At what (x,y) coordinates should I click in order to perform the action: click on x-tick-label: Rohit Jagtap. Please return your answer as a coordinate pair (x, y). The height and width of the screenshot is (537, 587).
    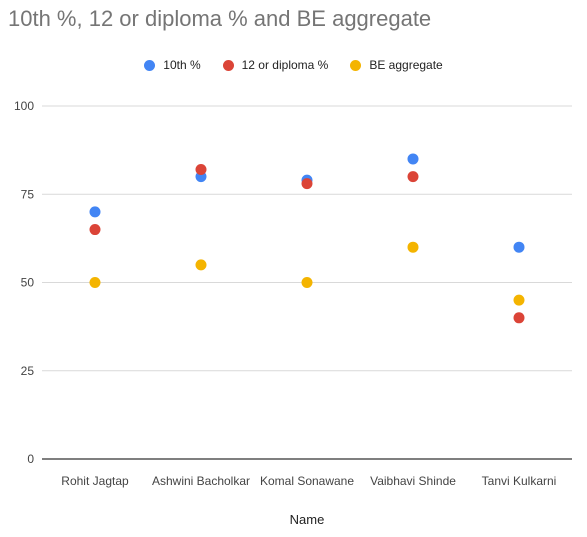
    Looking at the image, I should click on (95, 481).